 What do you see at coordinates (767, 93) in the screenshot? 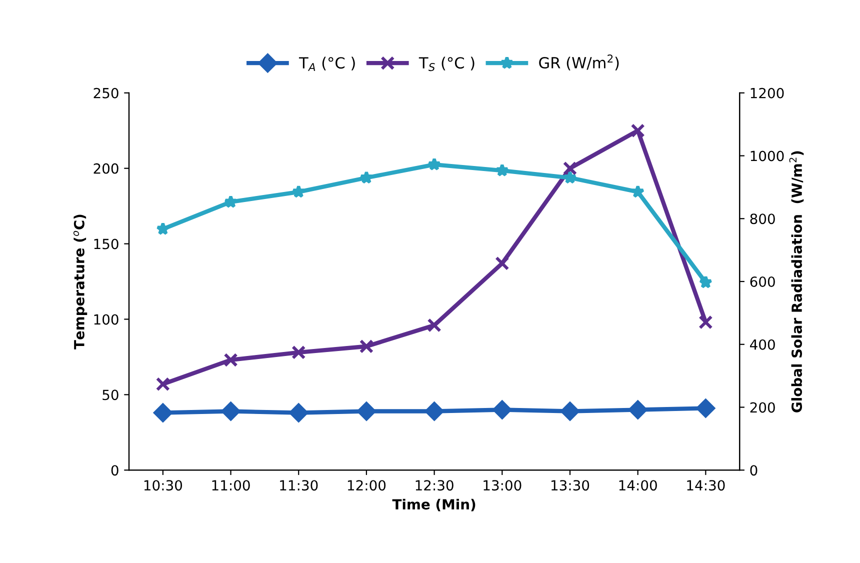
I see `y2-tick-label: 1200` at bounding box center [767, 93].